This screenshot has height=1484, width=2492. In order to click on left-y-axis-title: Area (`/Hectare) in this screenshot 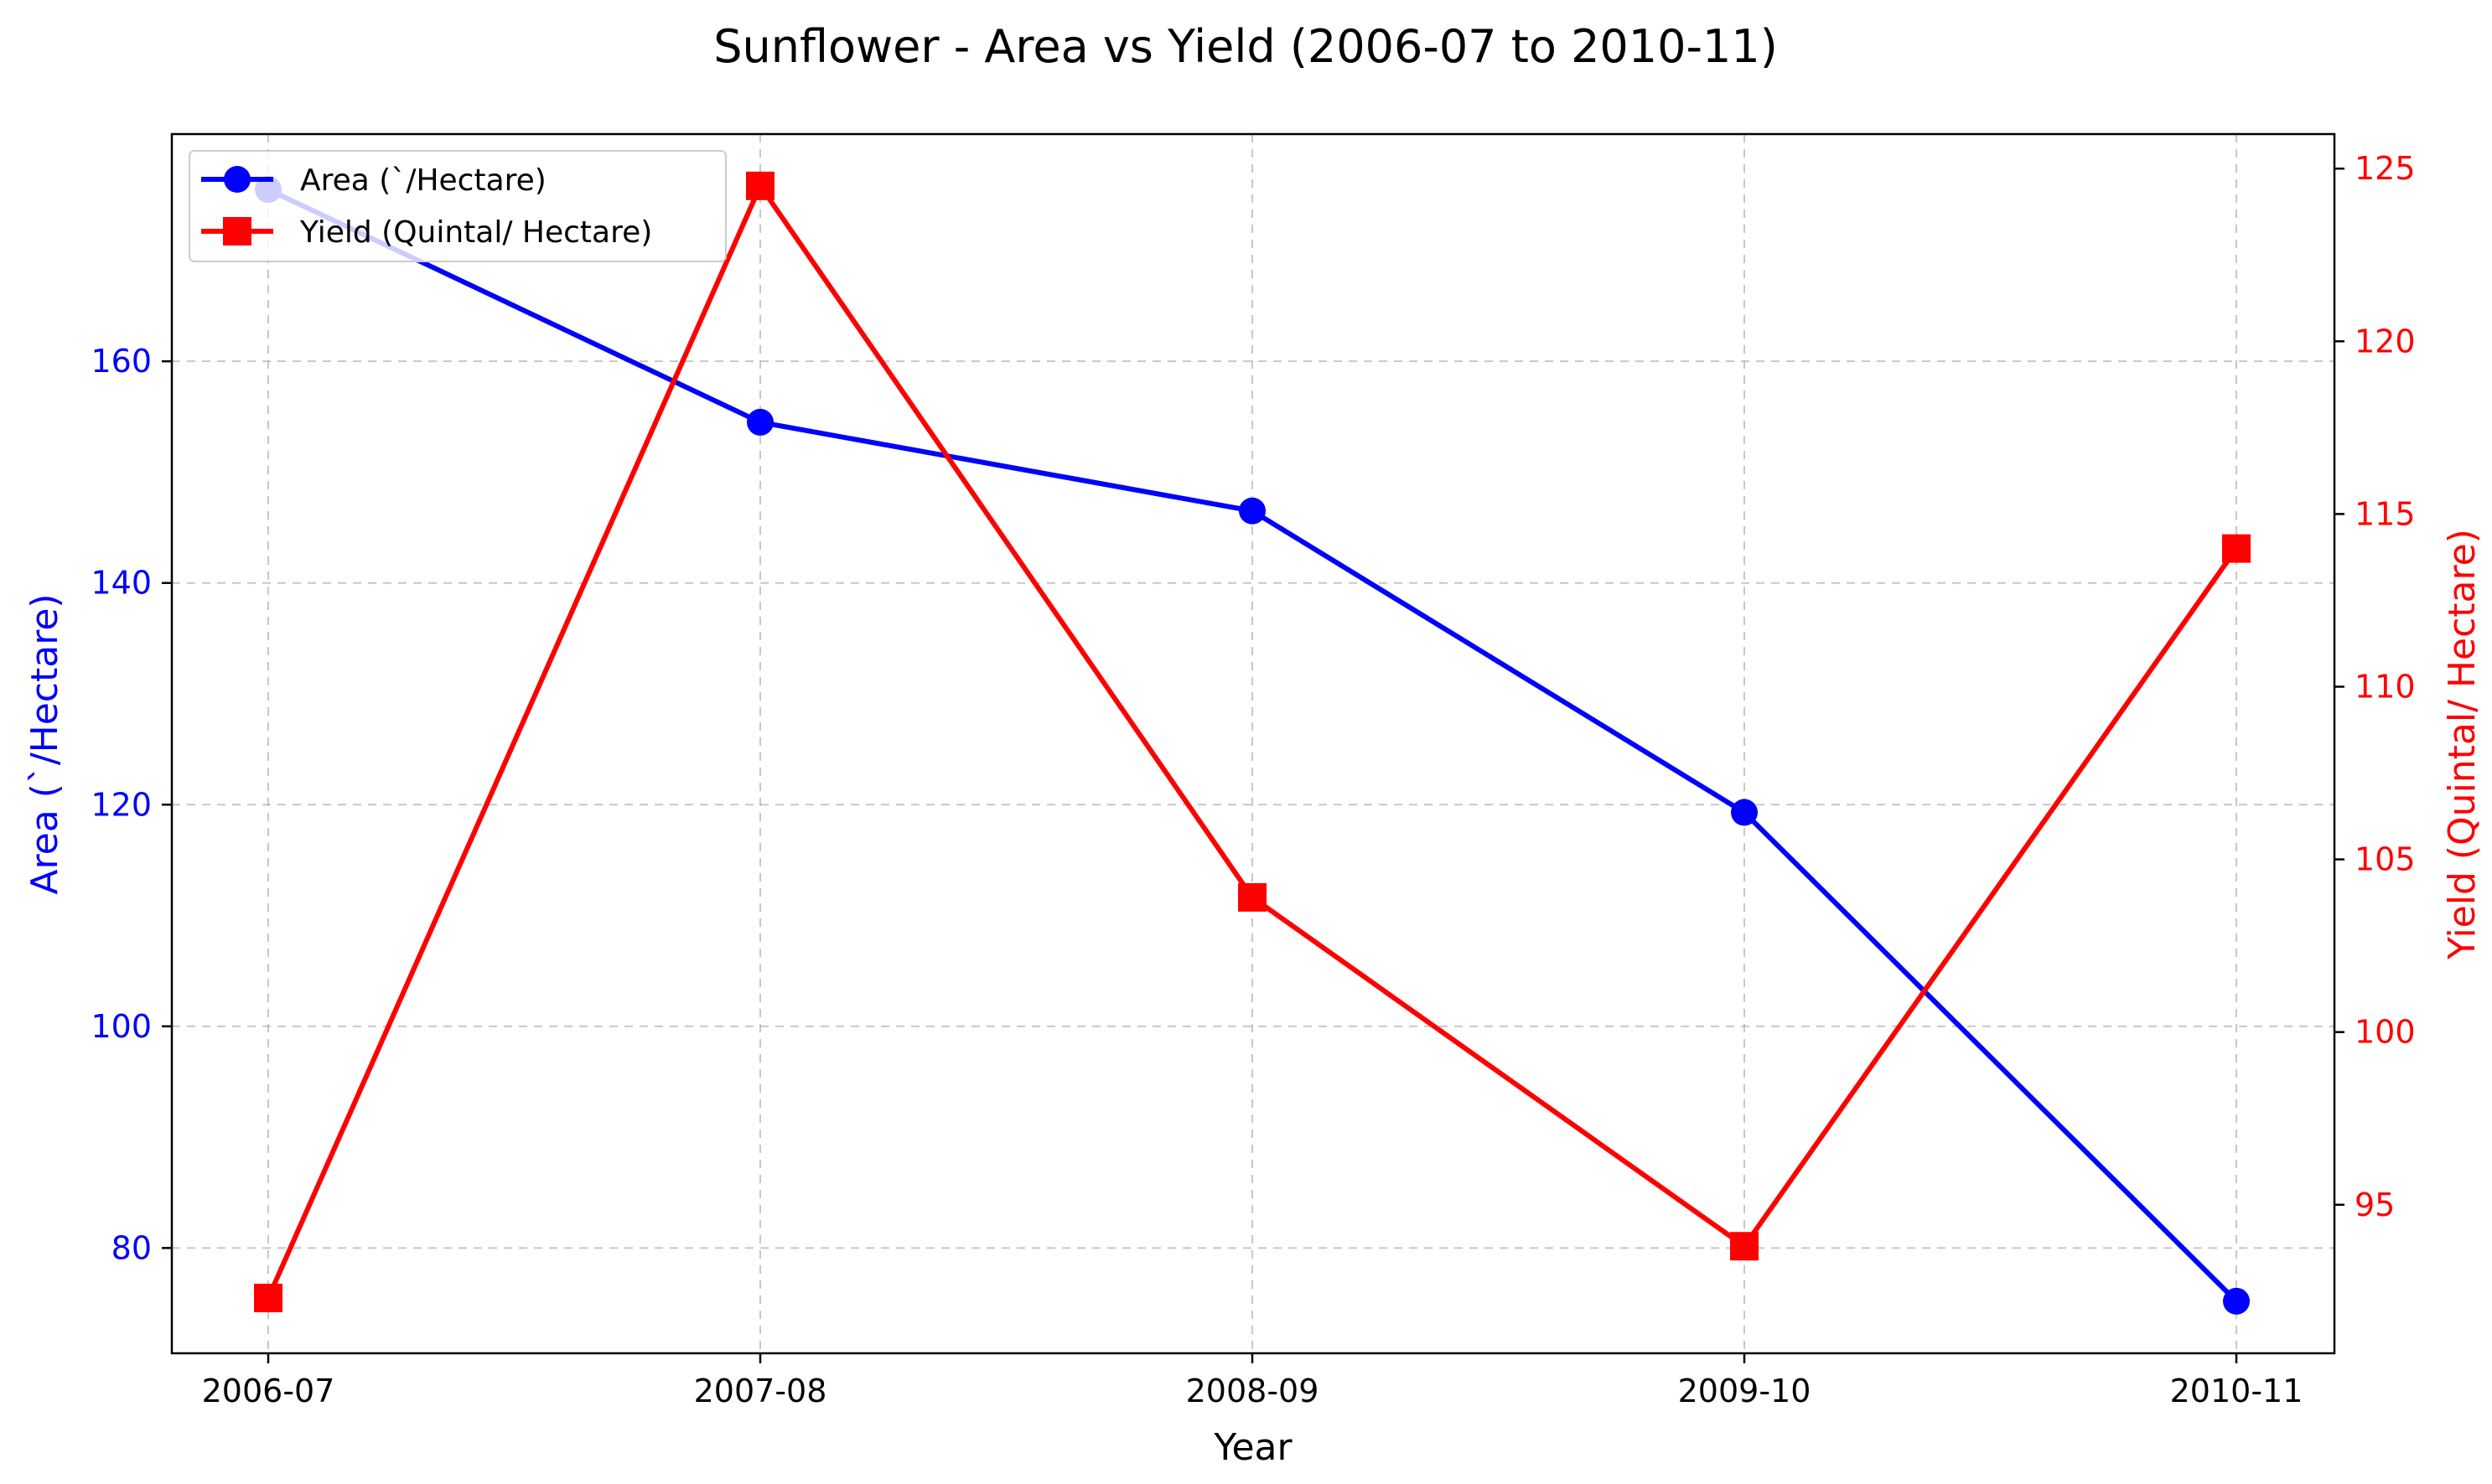, I will do `click(44, 744)`.